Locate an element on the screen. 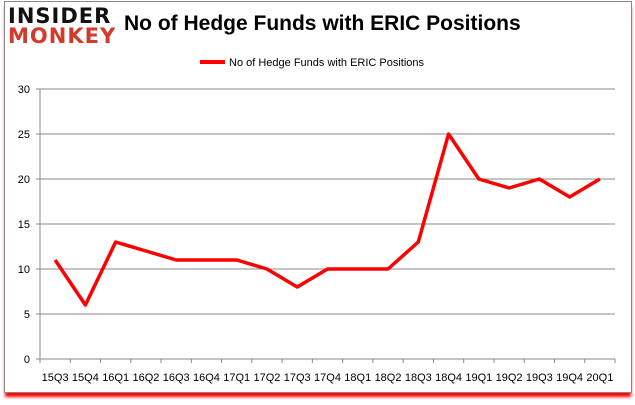 The width and height of the screenshot is (635, 405). x-tick-label: 18Q3 is located at coordinates (418, 378).